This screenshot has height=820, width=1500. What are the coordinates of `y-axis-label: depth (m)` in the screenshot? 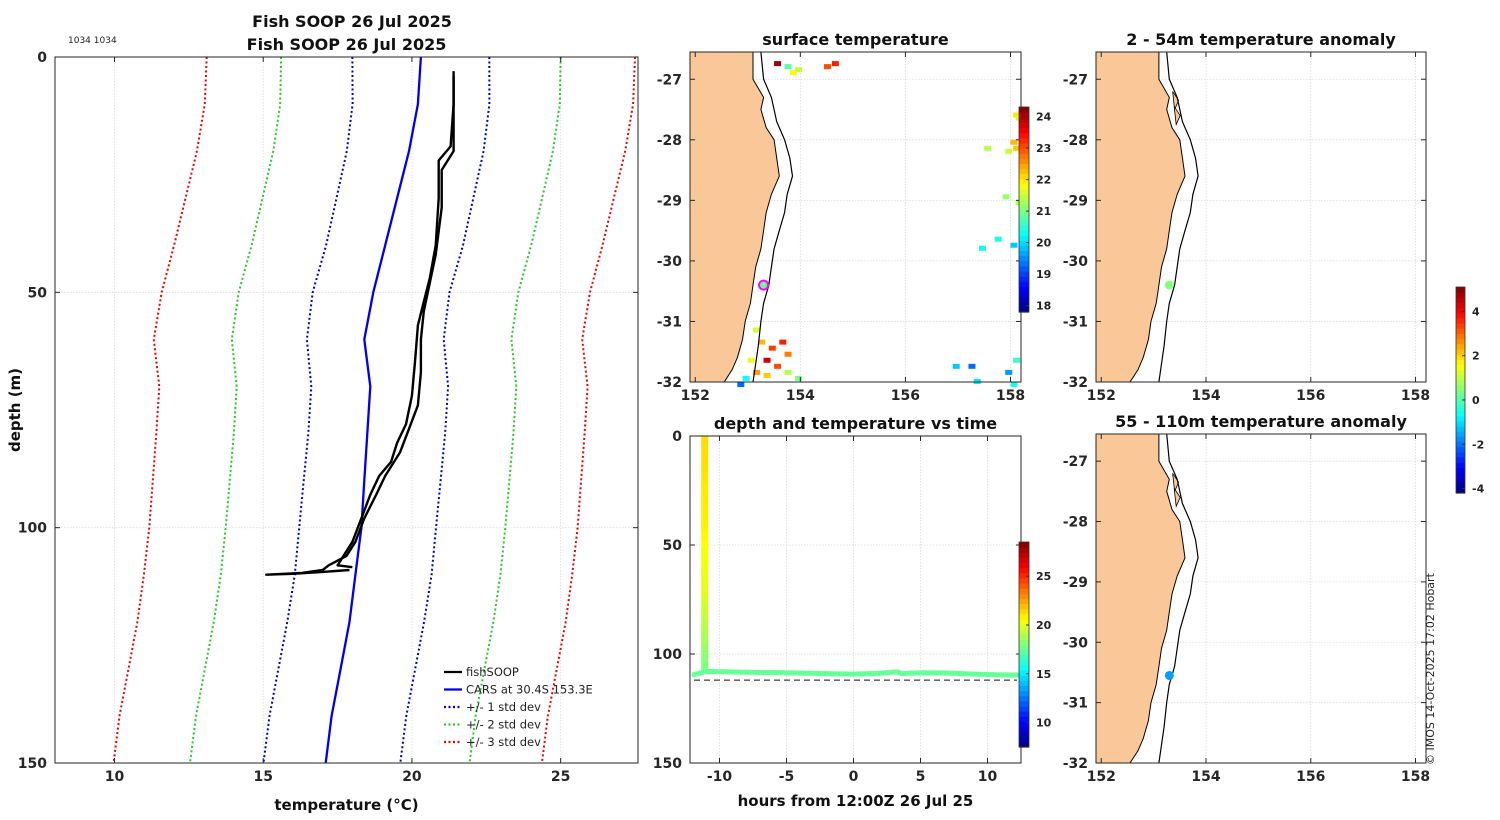 It's located at (15, 410).